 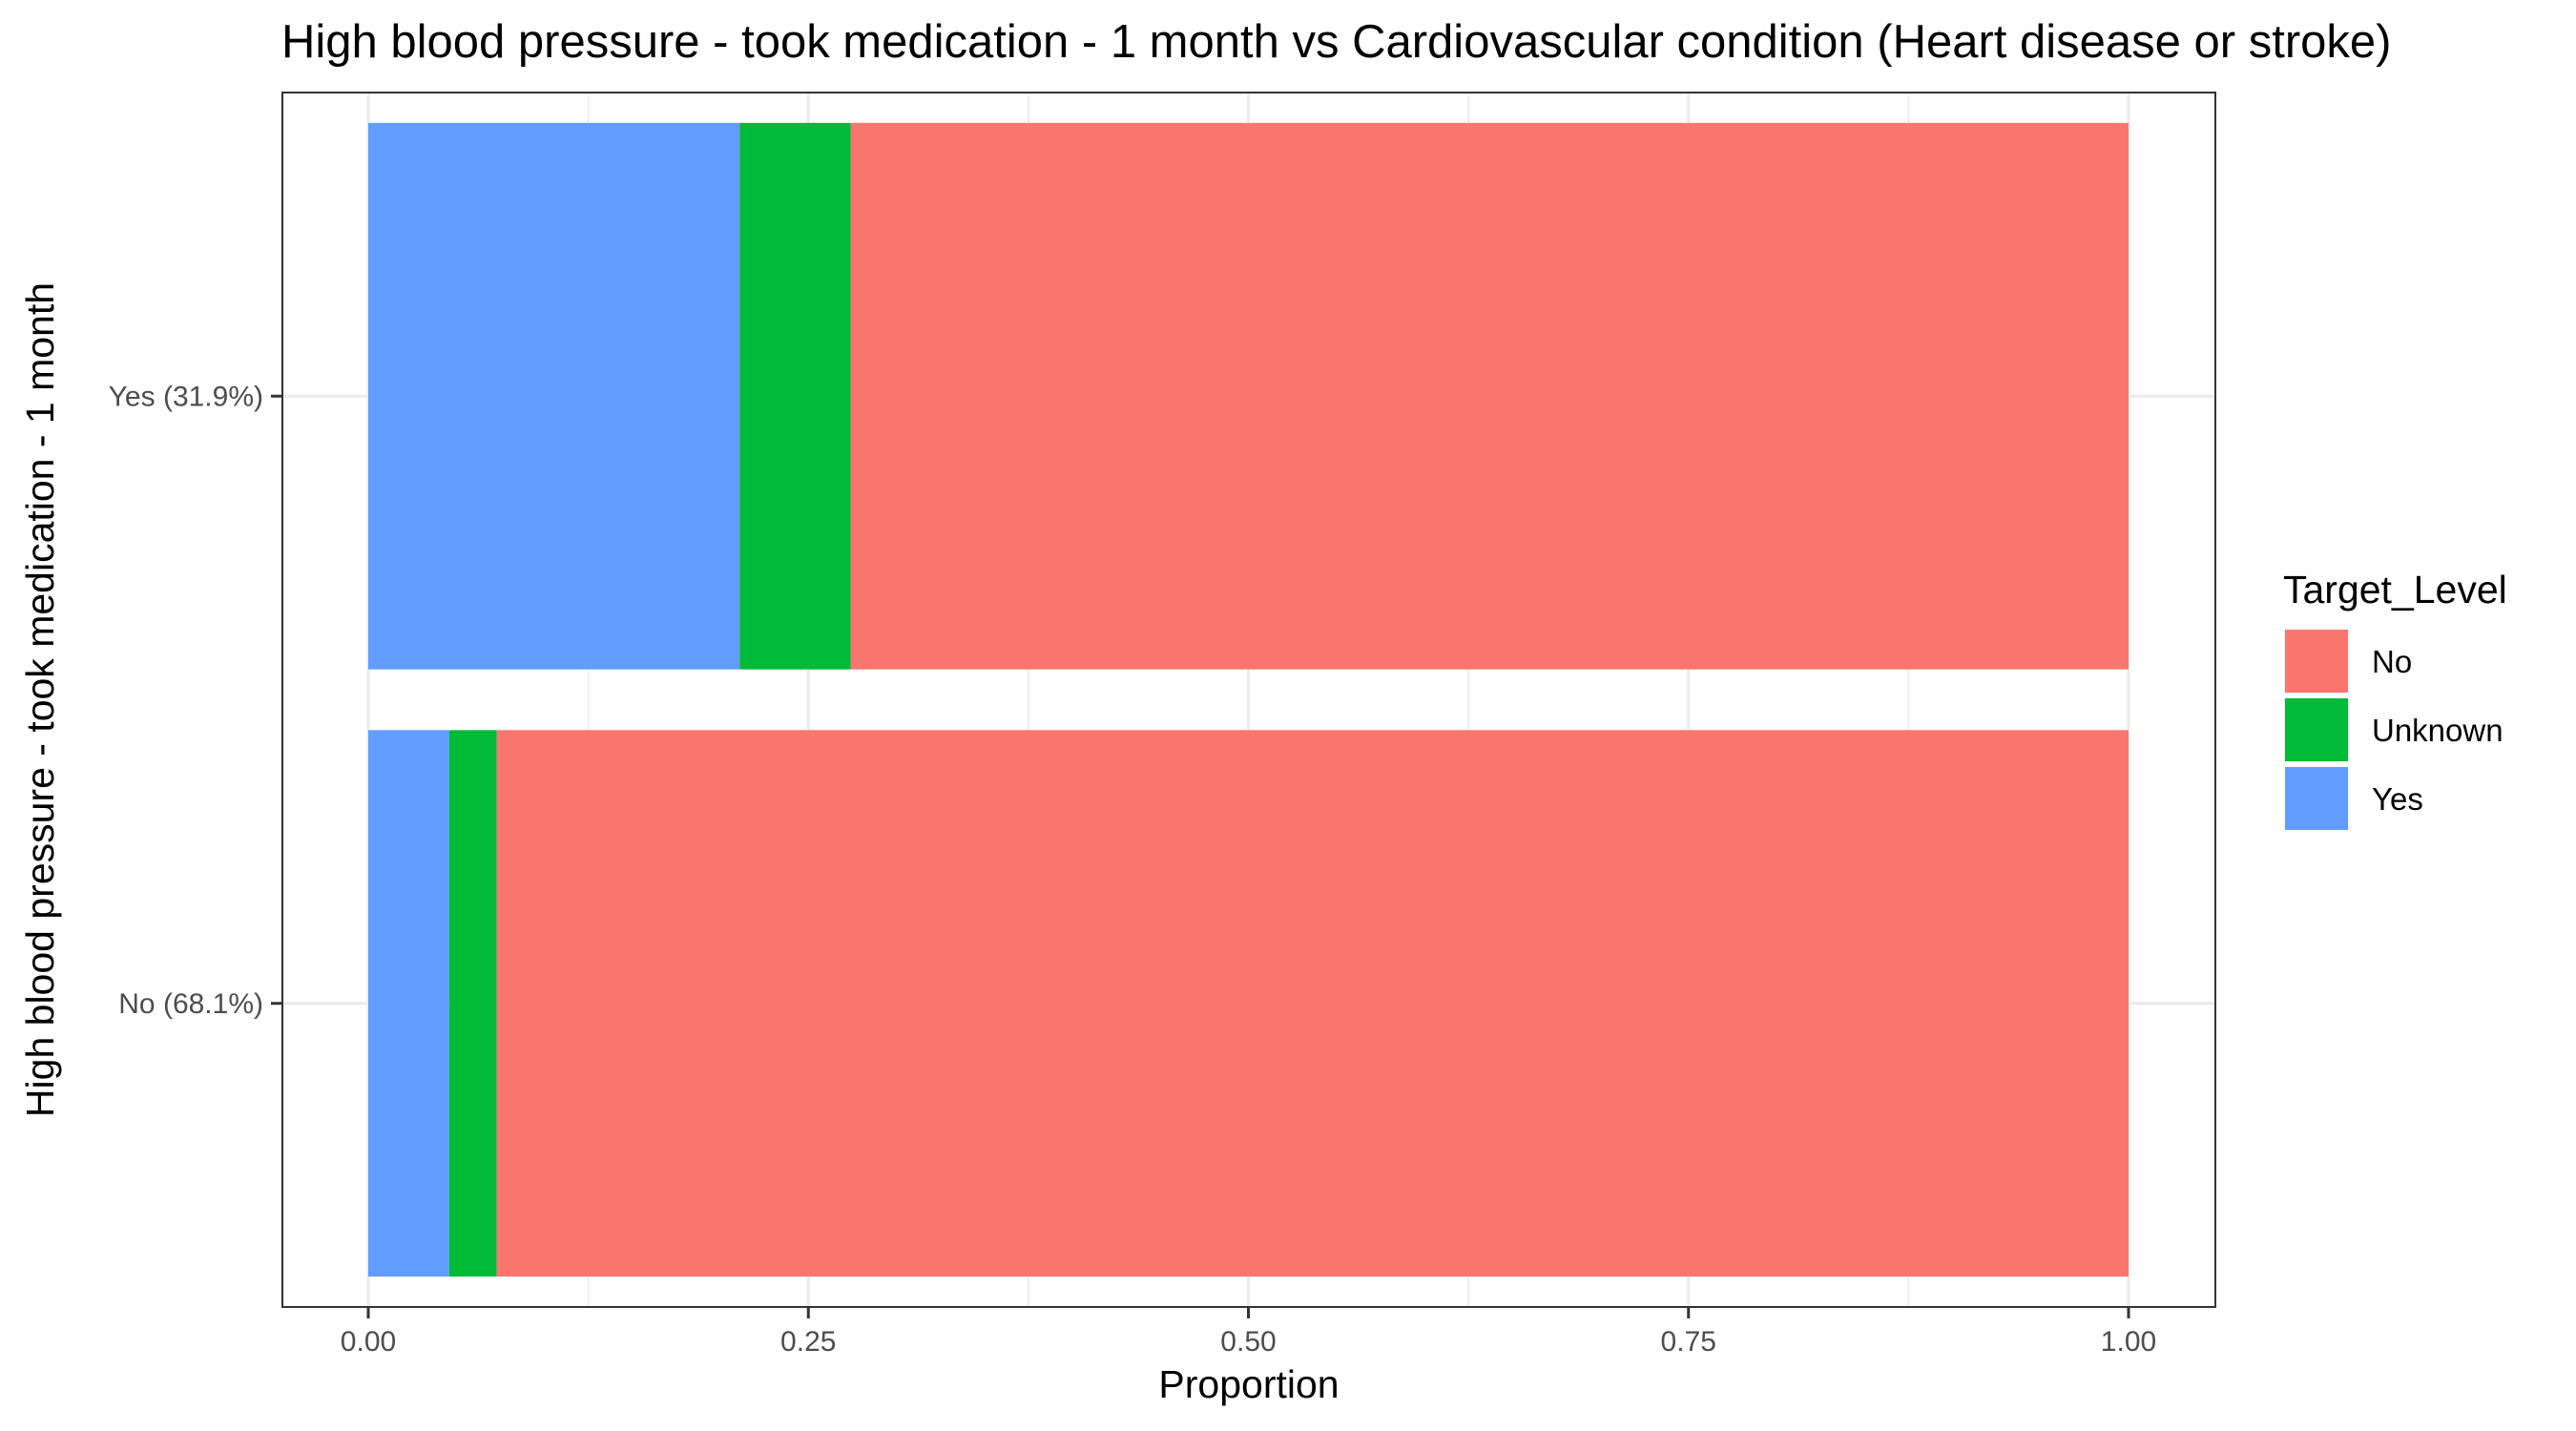 I want to click on legend-label-unknown: Unknown, so click(x=2437, y=731).